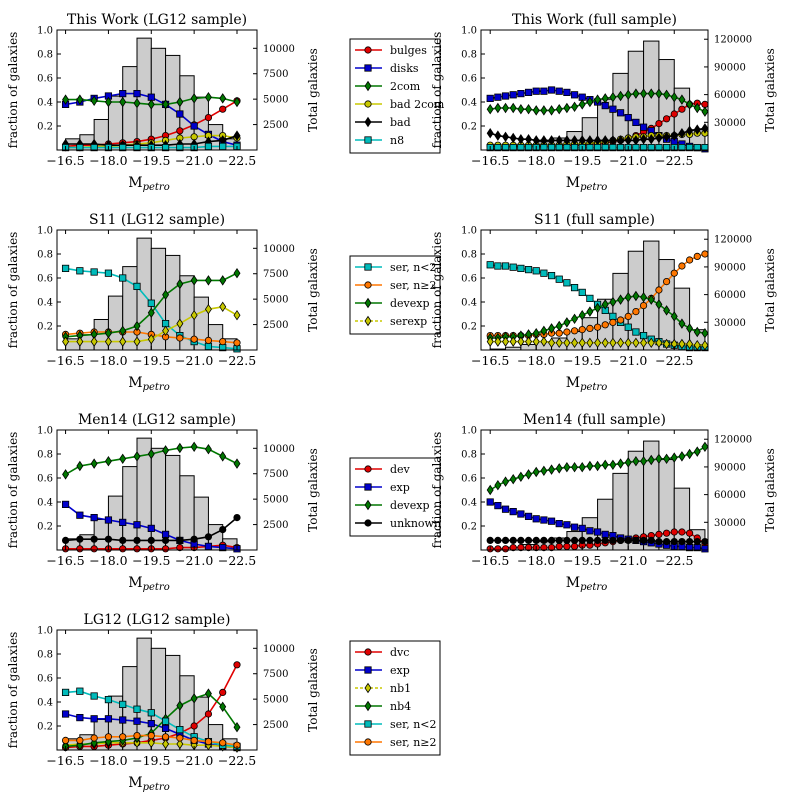 This screenshot has width=789, height=809. What do you see at coordinates (597, 134) in the screenshot?
I see `series-bad` at bounding box center [597, 134].